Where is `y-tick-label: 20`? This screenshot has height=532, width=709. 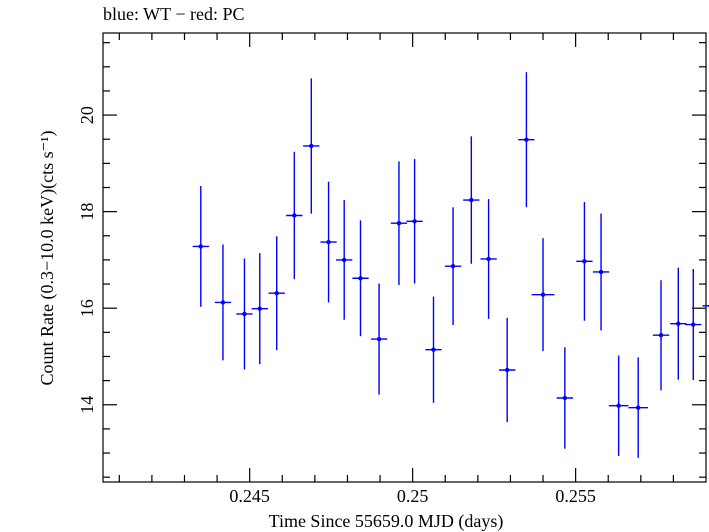
y-tick-label: 20 is located at coordinates (87, 115).